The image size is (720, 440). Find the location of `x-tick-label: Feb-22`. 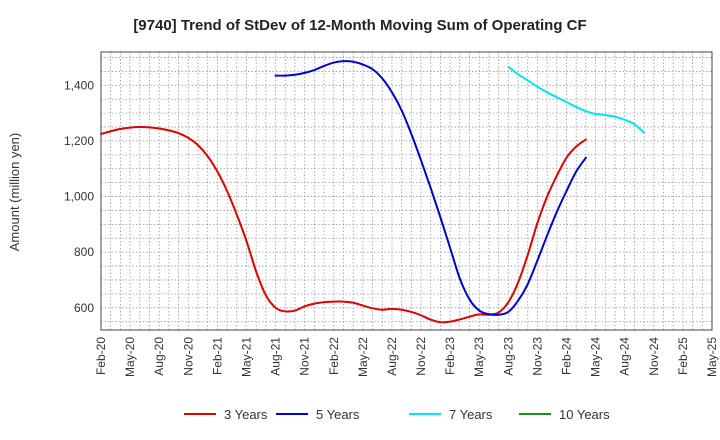

x-tick-label: Feb-22 is located at coordinates (334, 356).